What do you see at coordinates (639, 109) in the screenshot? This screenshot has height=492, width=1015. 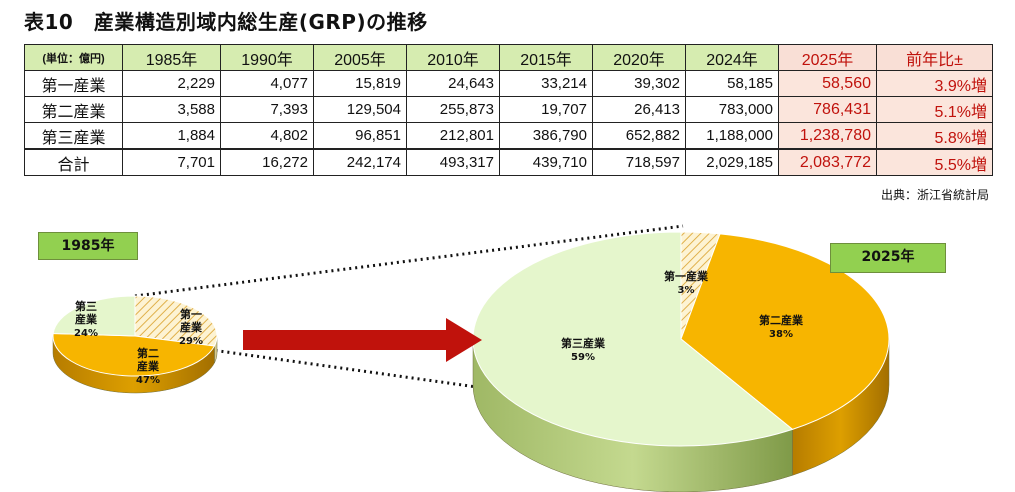 I see `table-cell: 26,413` at bounding box center [639, 109].